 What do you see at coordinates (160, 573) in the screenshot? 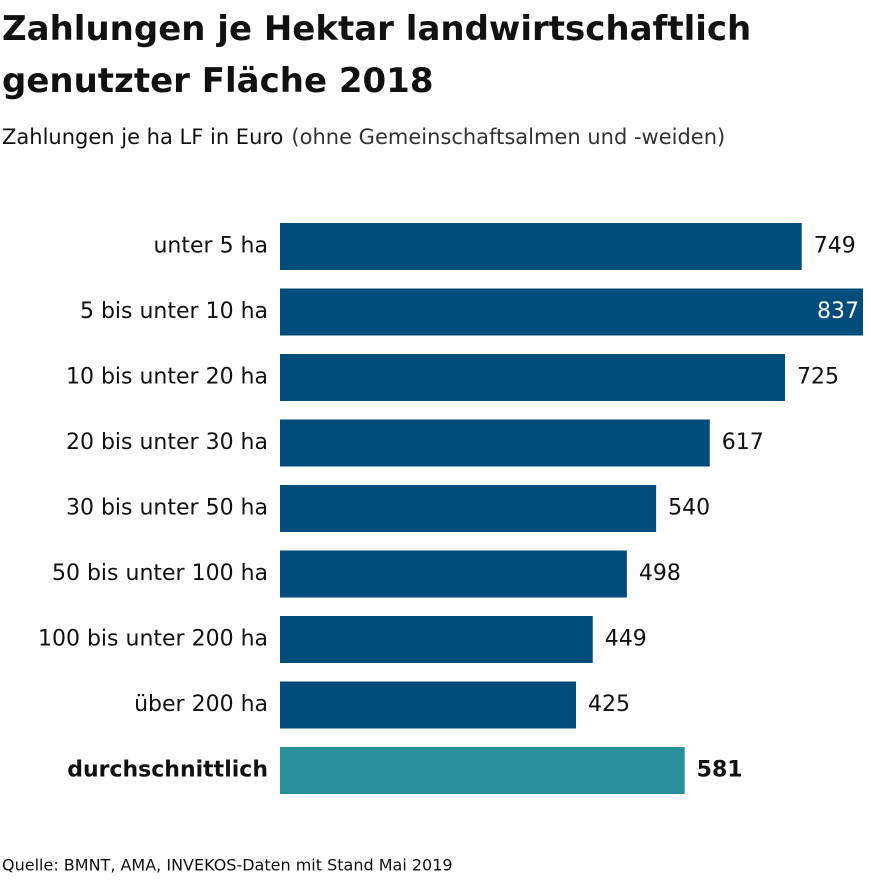
I see `category-label: 50 bis unter 100 ha` at bounding box center [160, 573].